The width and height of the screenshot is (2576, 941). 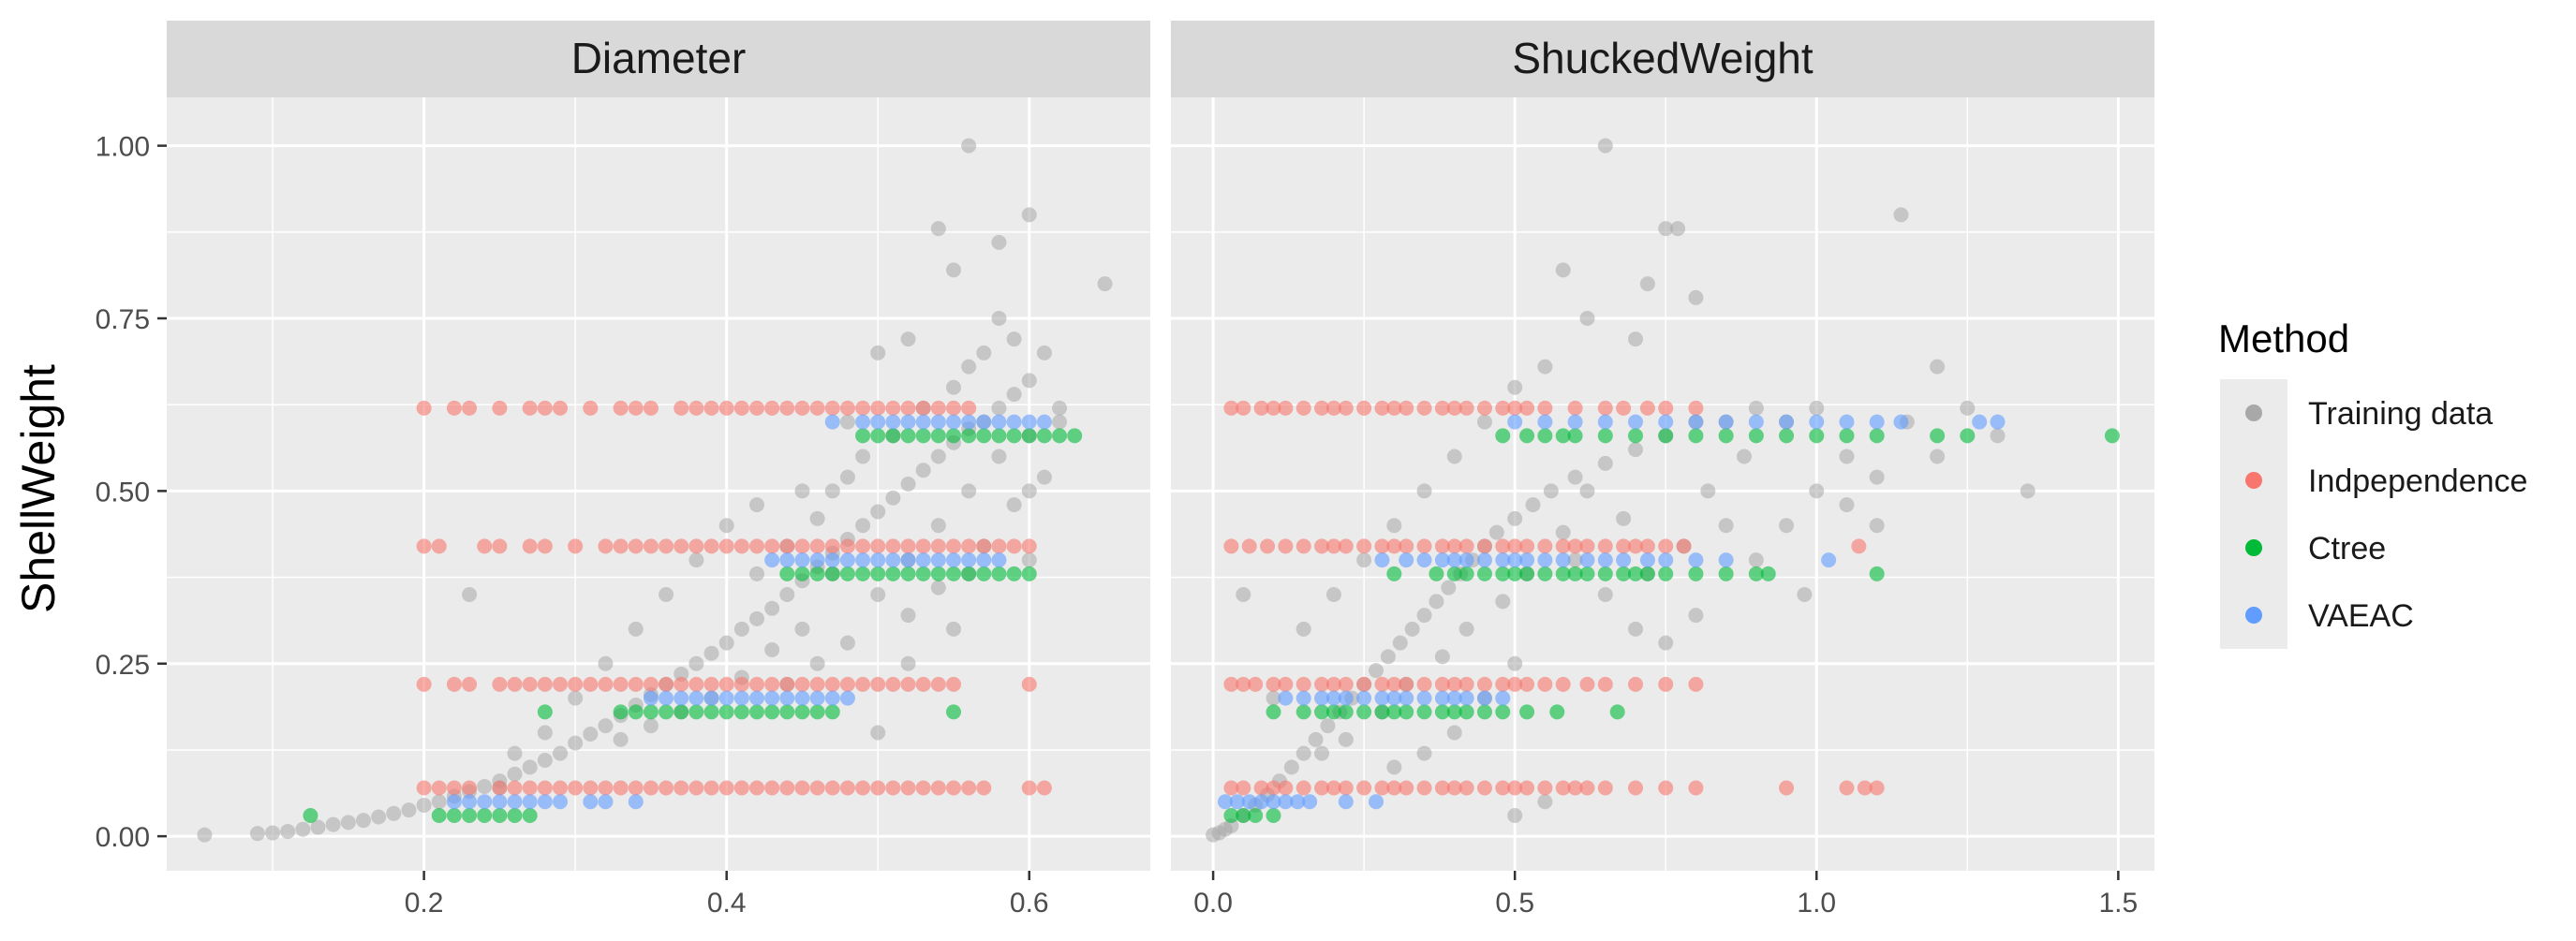 I want to click on y-tick-label: 0.25, so click(x=123, y=666).